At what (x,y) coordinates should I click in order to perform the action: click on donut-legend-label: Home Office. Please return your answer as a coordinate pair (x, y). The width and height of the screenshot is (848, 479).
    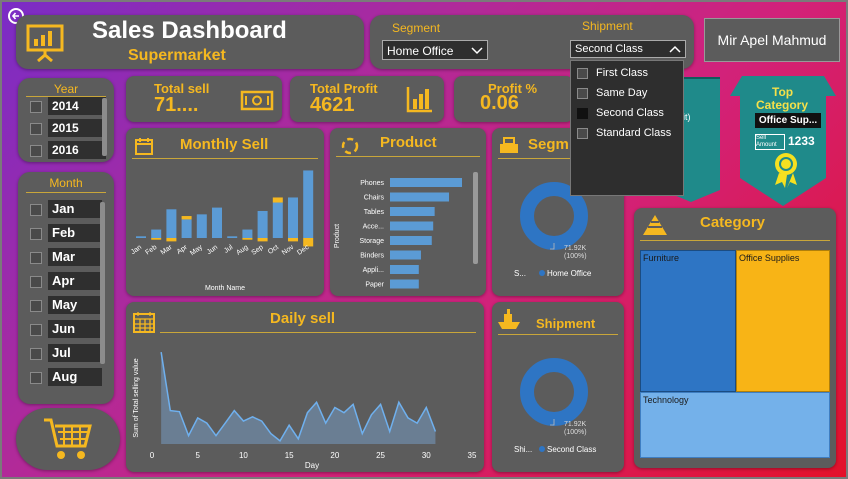
    Looking at the image, I should click on (569, 273).